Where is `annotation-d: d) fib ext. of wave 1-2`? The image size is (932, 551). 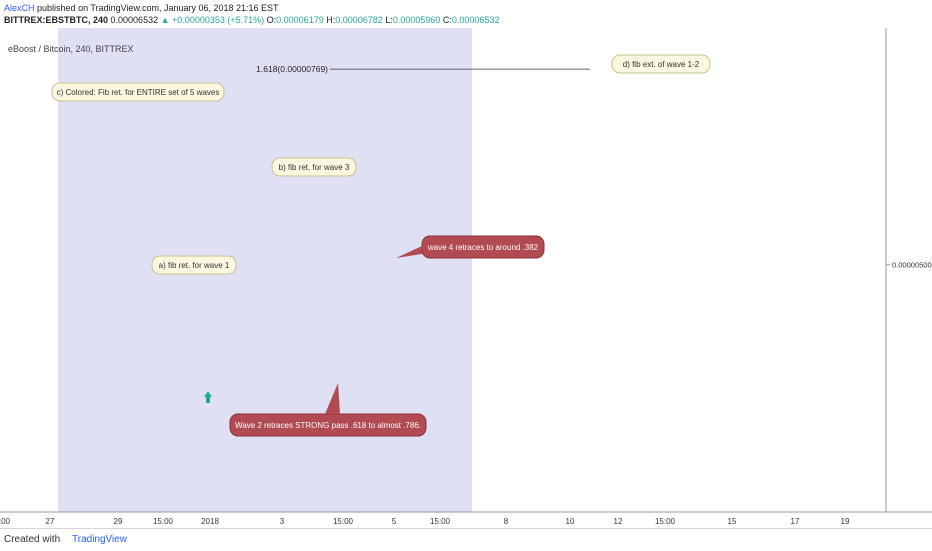
annotation-d: d) fib ext. of wave 1-2 is located at coordinates (661, 64).